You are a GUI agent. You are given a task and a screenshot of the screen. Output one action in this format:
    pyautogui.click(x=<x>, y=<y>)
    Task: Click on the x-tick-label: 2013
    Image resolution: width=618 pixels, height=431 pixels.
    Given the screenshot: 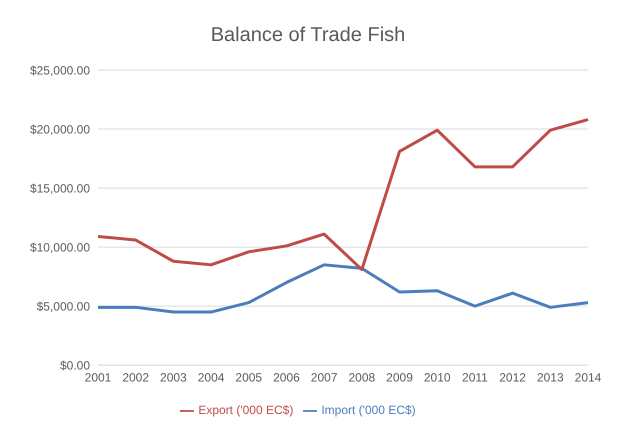 What is the action you would take?
    pyautogui.click(x=550, y=377)
    